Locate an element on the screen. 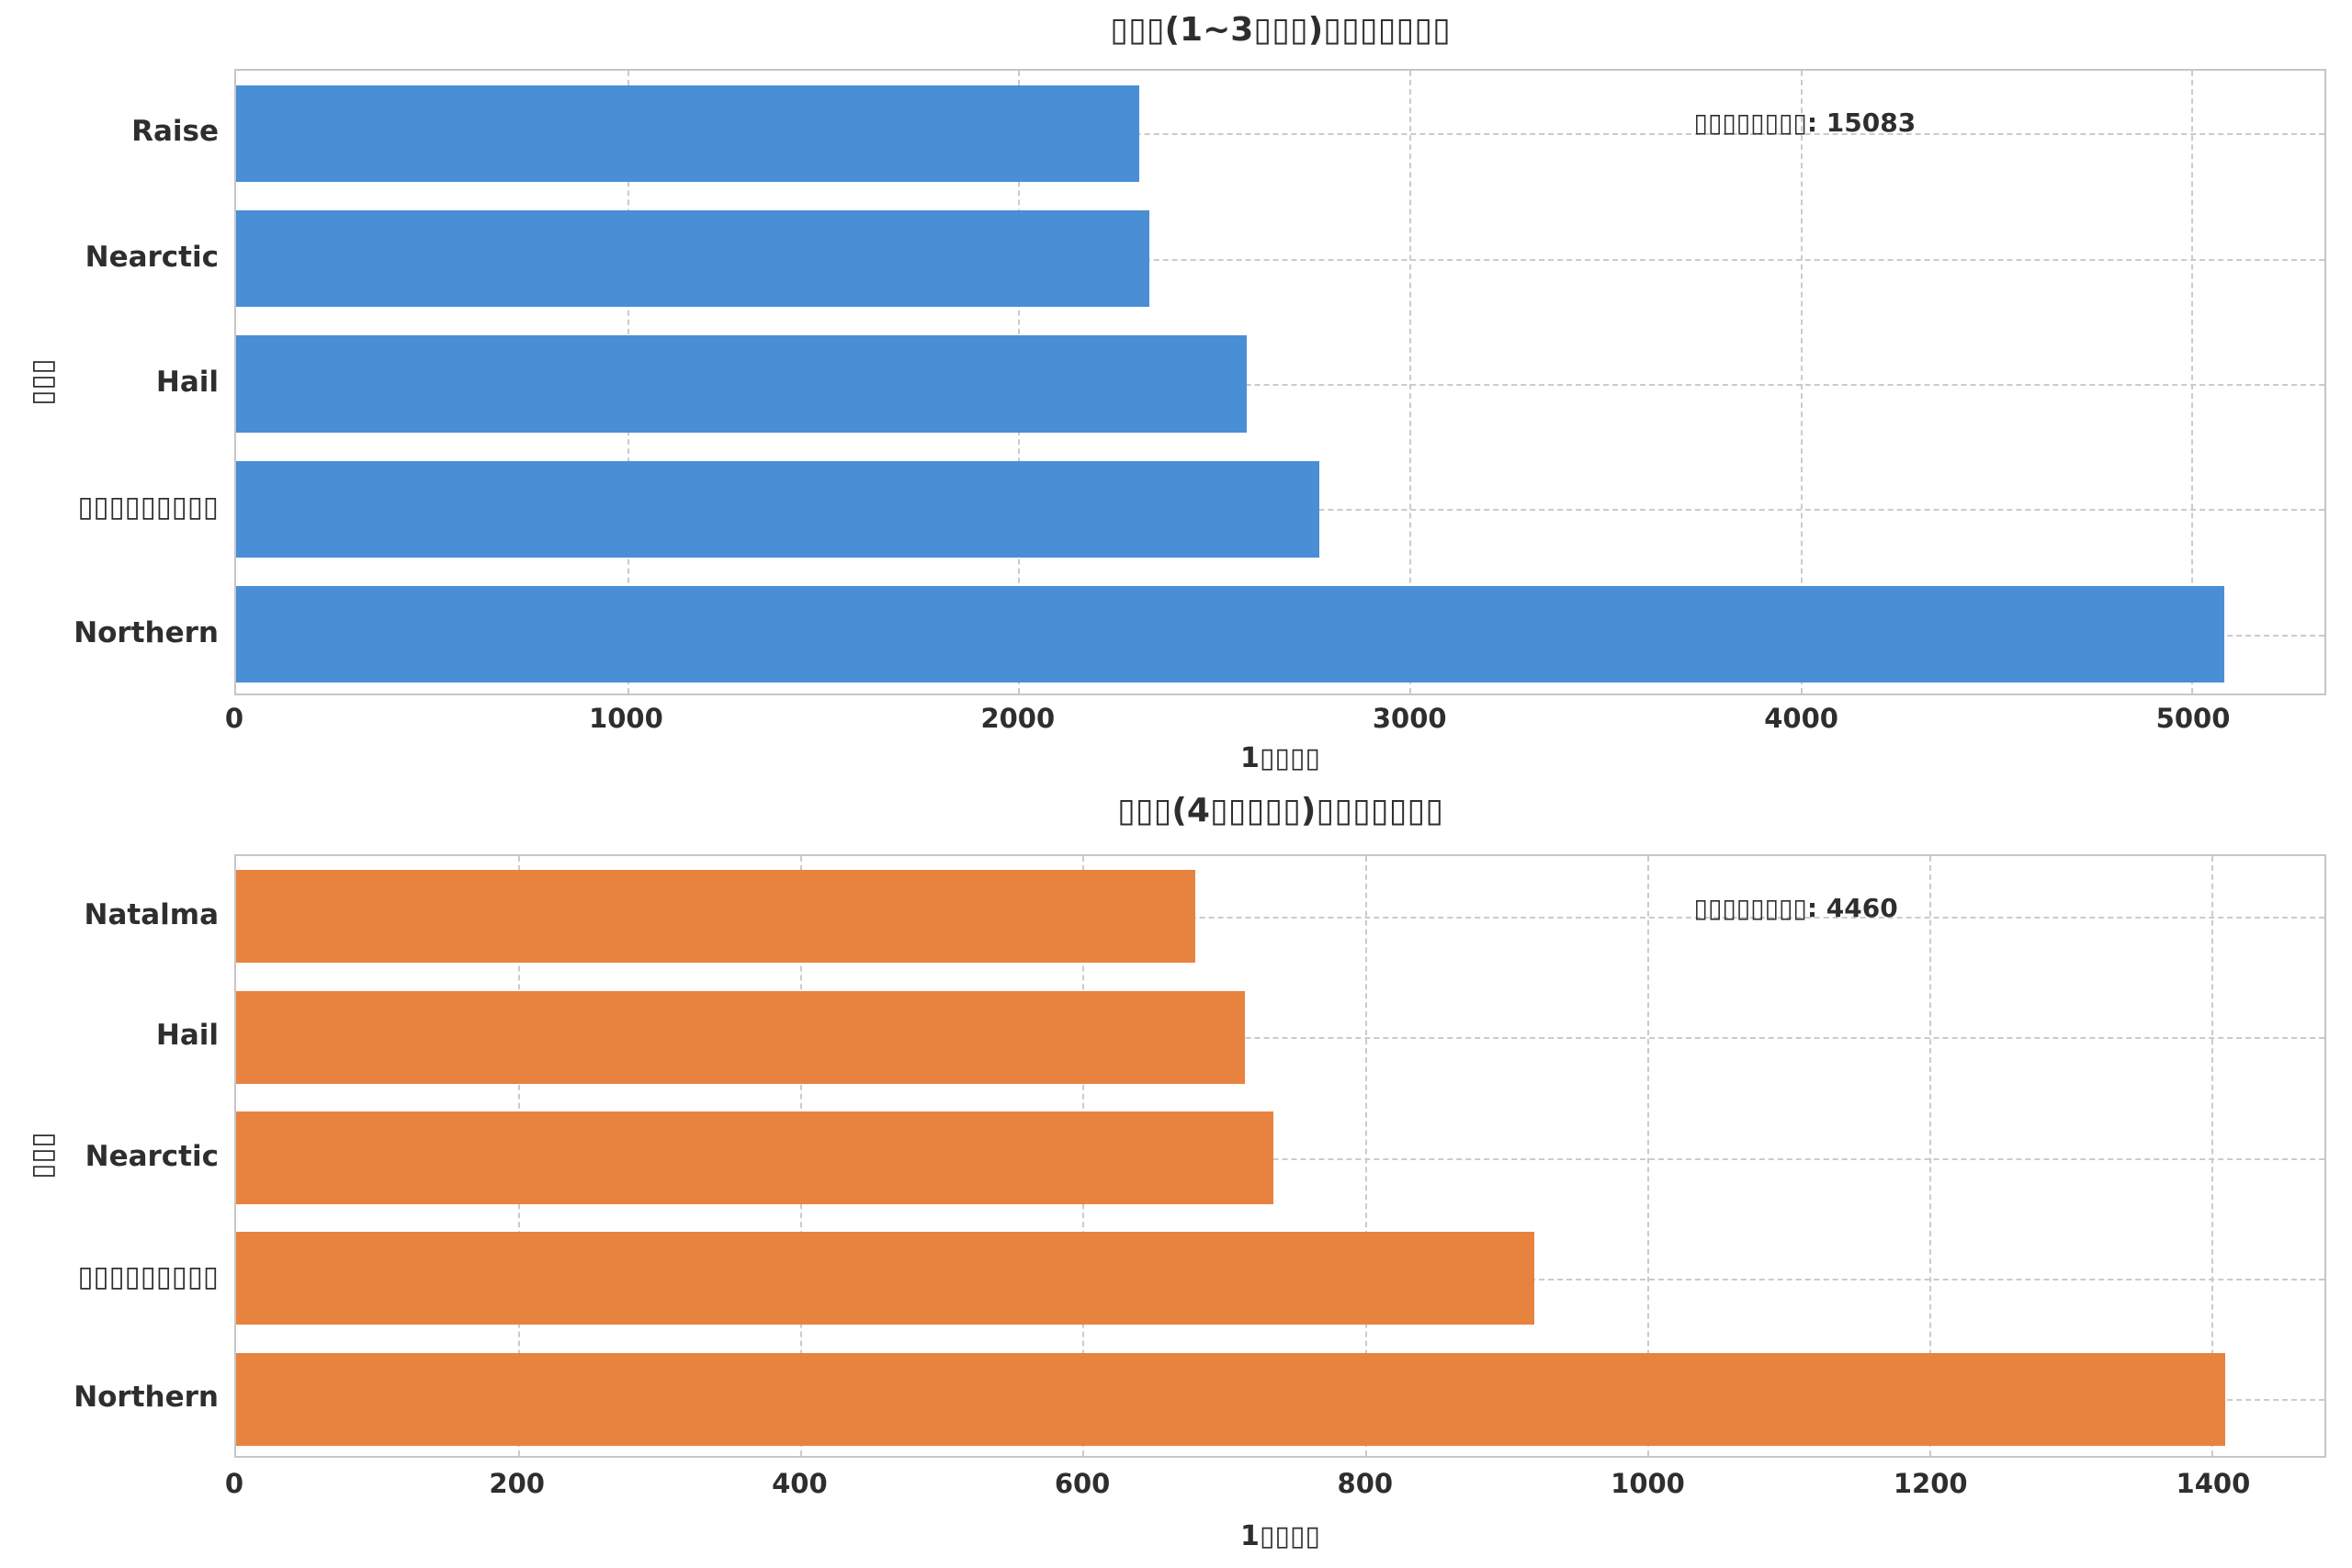  x-tick-label: 800 is located at coordinates (1365, 1484).